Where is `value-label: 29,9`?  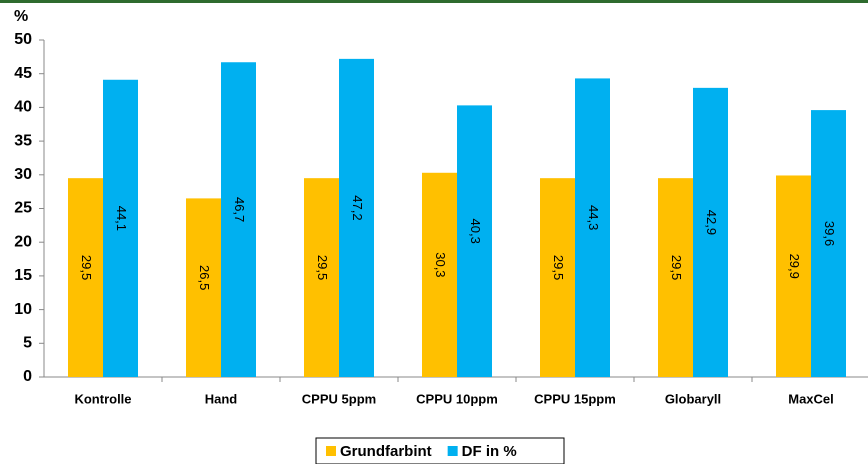
value-label: 29,9 is located at coordinates (794, 266).